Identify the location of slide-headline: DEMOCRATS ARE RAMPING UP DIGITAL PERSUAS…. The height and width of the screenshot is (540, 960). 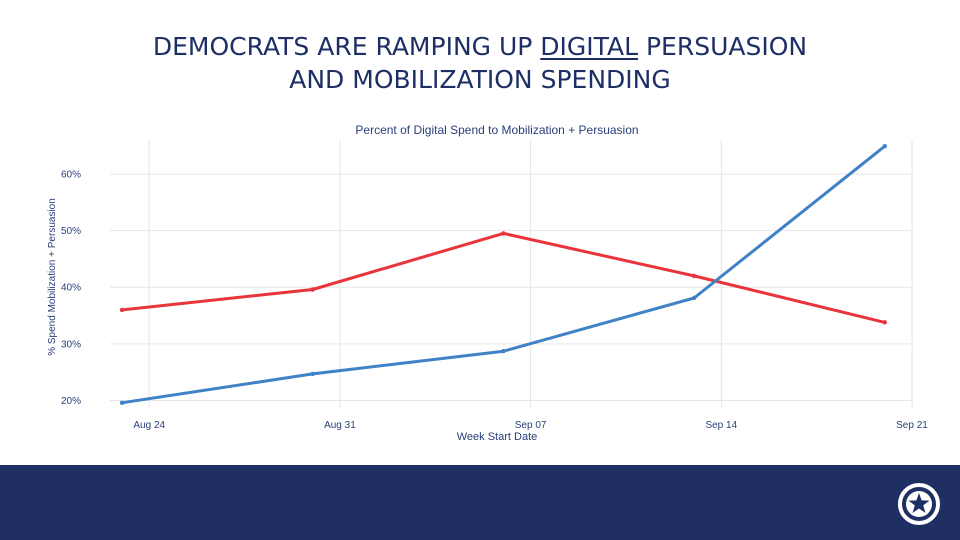
(480, 63).